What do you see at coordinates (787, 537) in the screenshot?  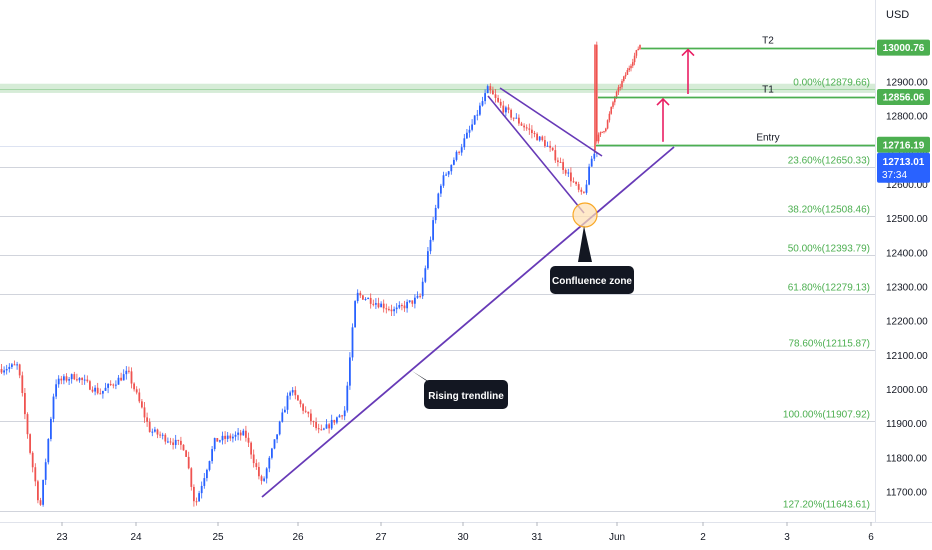 I see `x-tick-label: 3` at bounding box center [787, 537].